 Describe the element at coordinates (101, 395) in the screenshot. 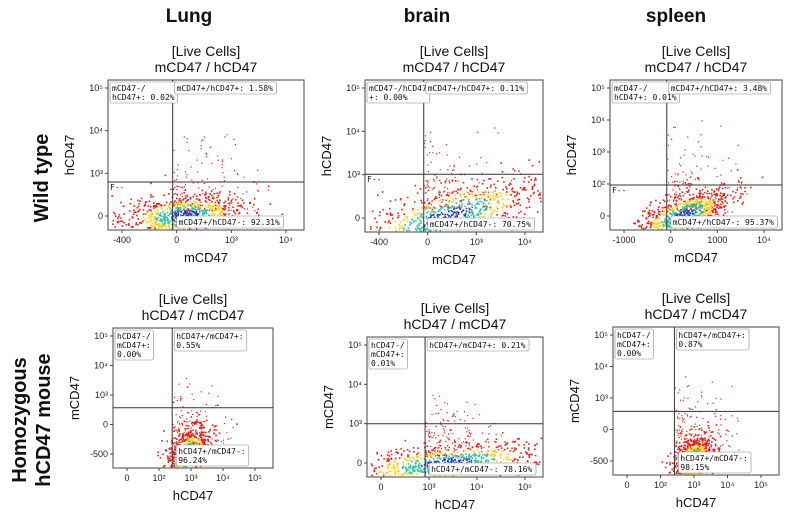

I see `y-tick-label: 10³` at that location.